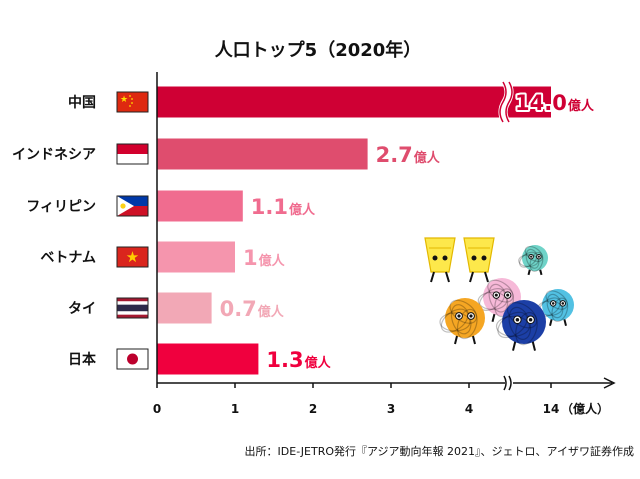 Image resolution: width=640 pixels, height=479 pixels. What do you see at coordinates (68, 258) in the screenshot?
I see `category-label: ベトナム` at bounding box center [68, 258].